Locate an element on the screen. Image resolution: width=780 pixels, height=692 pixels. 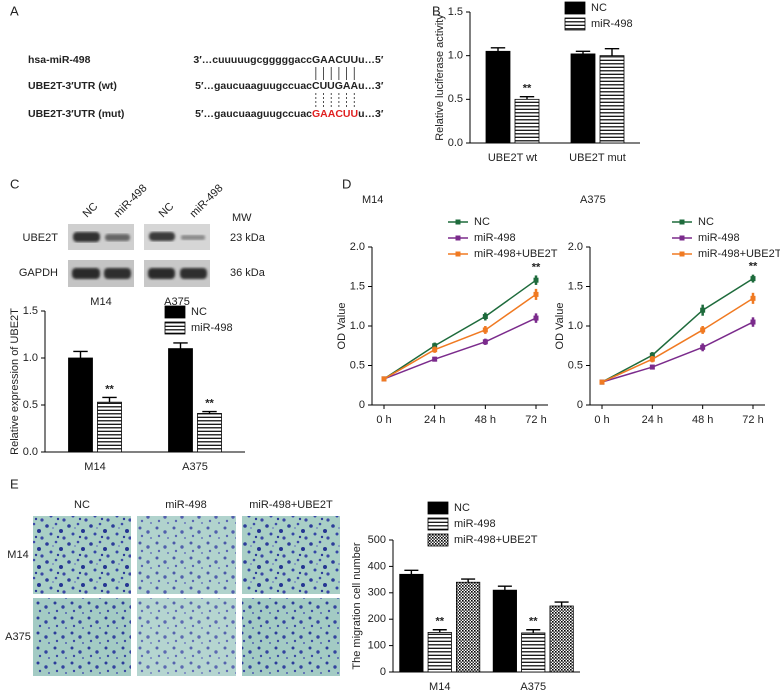
x-tick-label: A375 is located at coordinates (195, 467).